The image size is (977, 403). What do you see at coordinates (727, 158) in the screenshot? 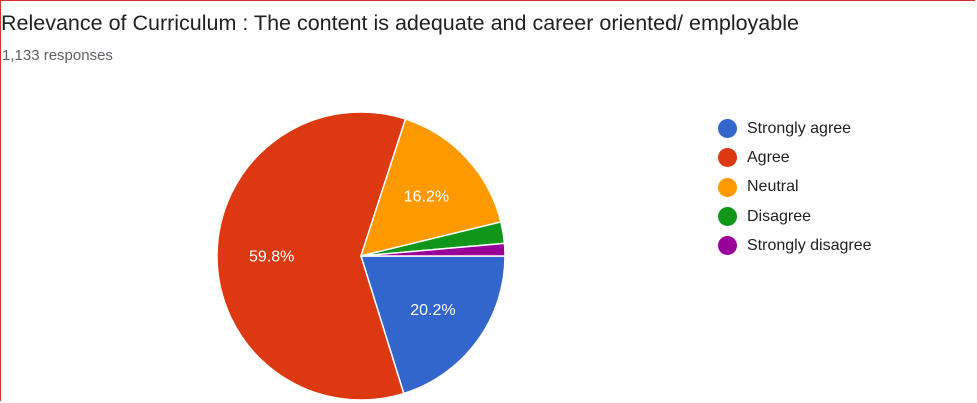
I see `legend-swatch-agree` at bounding box center [727, 158].